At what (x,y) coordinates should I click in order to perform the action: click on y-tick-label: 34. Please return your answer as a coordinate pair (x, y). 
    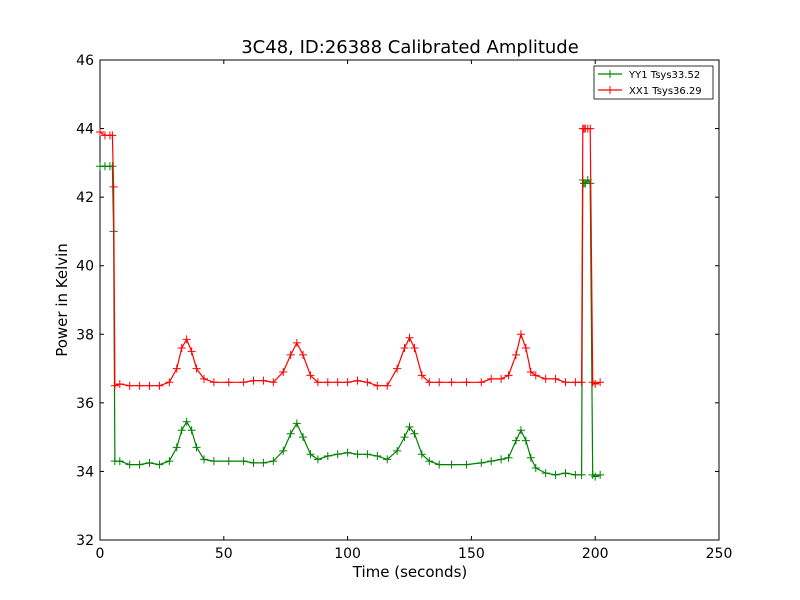
    Looking at the image, I should click on (85, 472).